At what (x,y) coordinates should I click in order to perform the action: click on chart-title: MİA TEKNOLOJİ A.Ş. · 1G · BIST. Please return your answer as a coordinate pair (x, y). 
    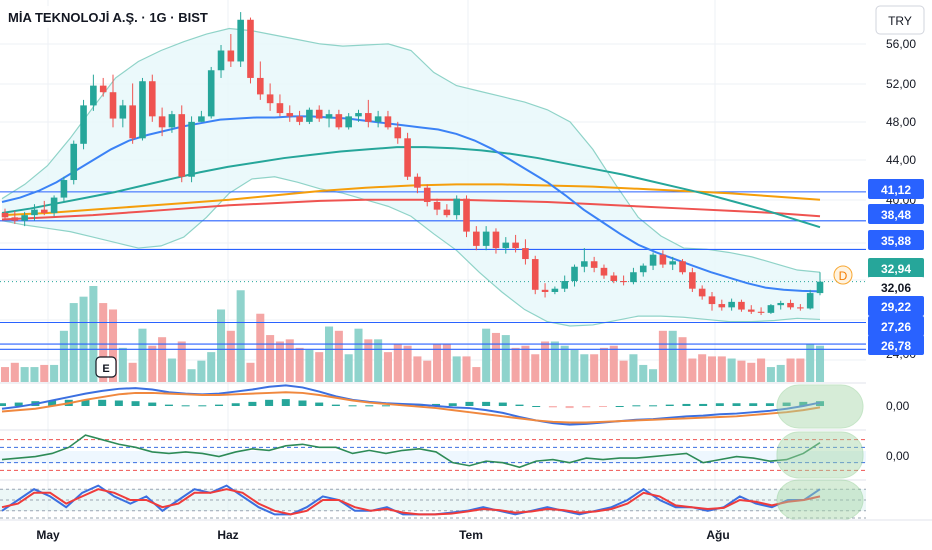
    Looking at the image, I should click on (108, 17).